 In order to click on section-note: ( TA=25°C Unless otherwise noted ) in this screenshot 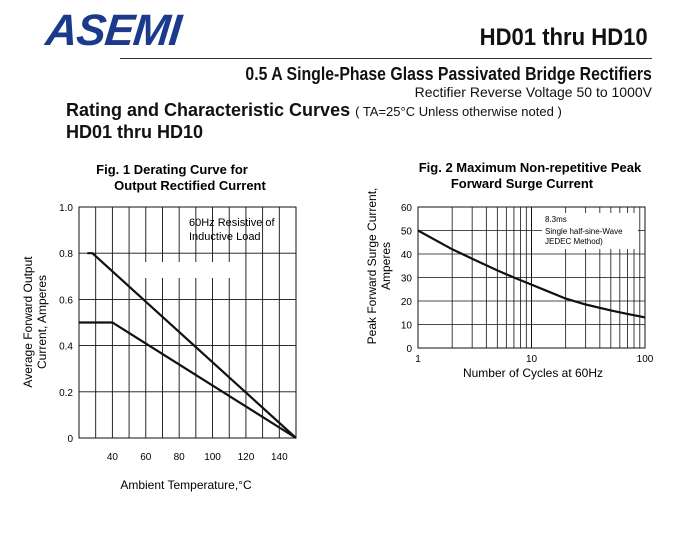, I will do `click(458, 111)`.